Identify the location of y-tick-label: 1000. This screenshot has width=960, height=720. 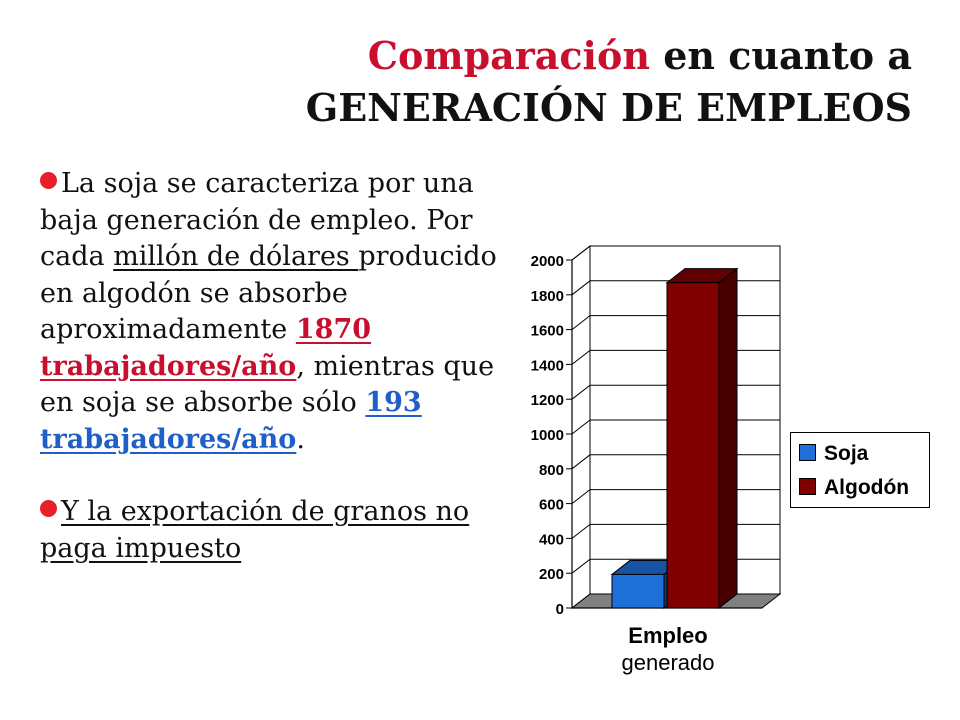
(547, 435).